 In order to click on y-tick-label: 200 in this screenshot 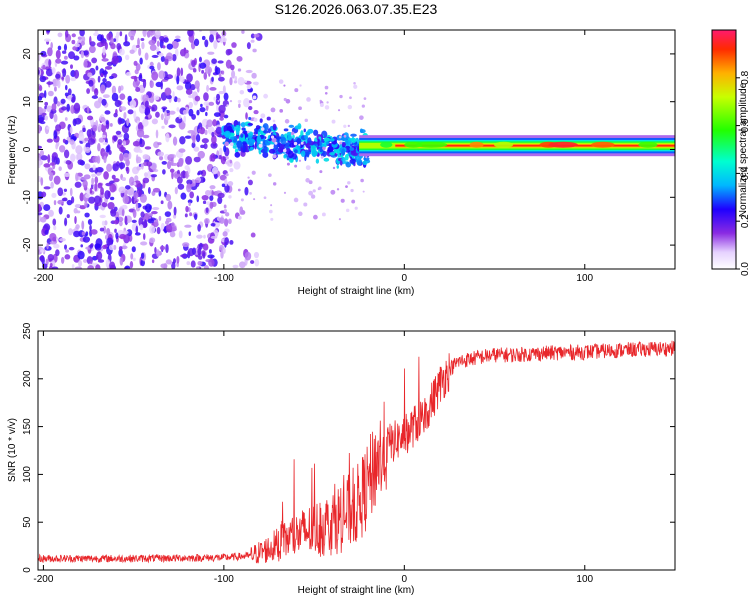, I will do `click(27, 378)`.